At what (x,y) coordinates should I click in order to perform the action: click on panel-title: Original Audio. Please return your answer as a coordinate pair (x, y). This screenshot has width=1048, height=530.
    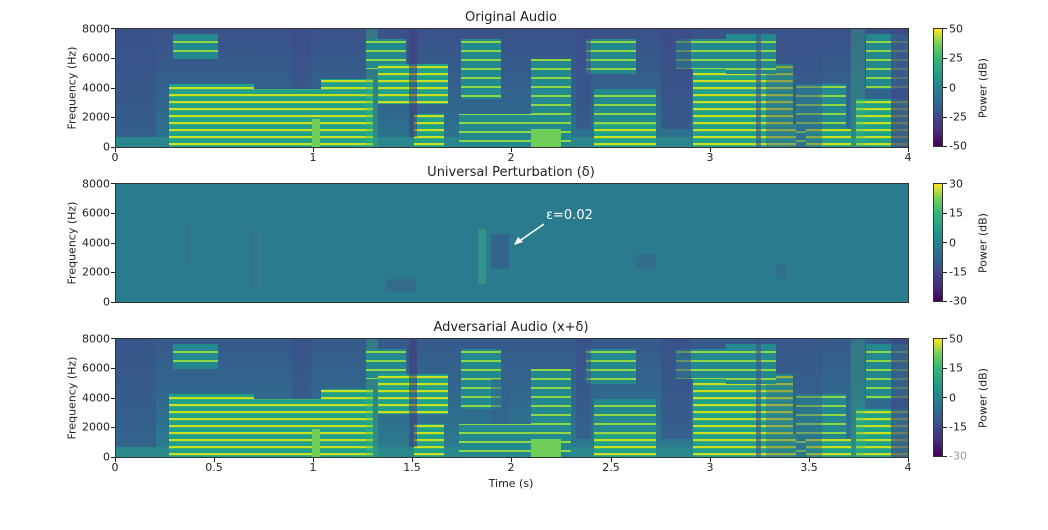
    Looking at the image, I should click on (511, 17).